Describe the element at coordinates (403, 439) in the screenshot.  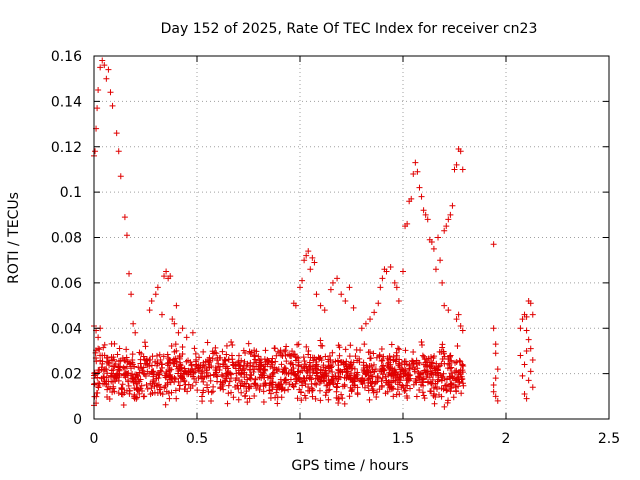
I see `x-tick-label: 1.5` at that location.